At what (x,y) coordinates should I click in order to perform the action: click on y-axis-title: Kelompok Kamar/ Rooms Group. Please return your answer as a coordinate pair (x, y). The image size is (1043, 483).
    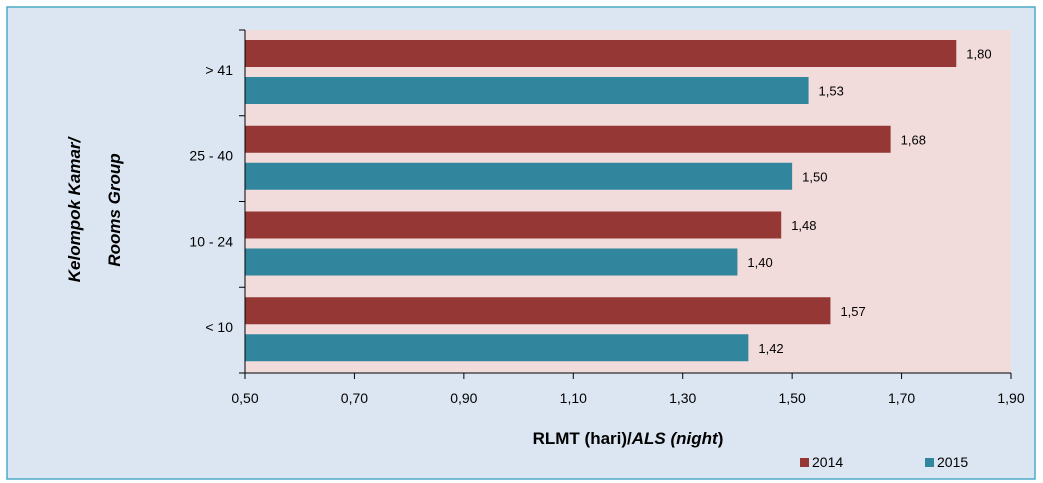
    Looking at the image, I should click on (94, 208).